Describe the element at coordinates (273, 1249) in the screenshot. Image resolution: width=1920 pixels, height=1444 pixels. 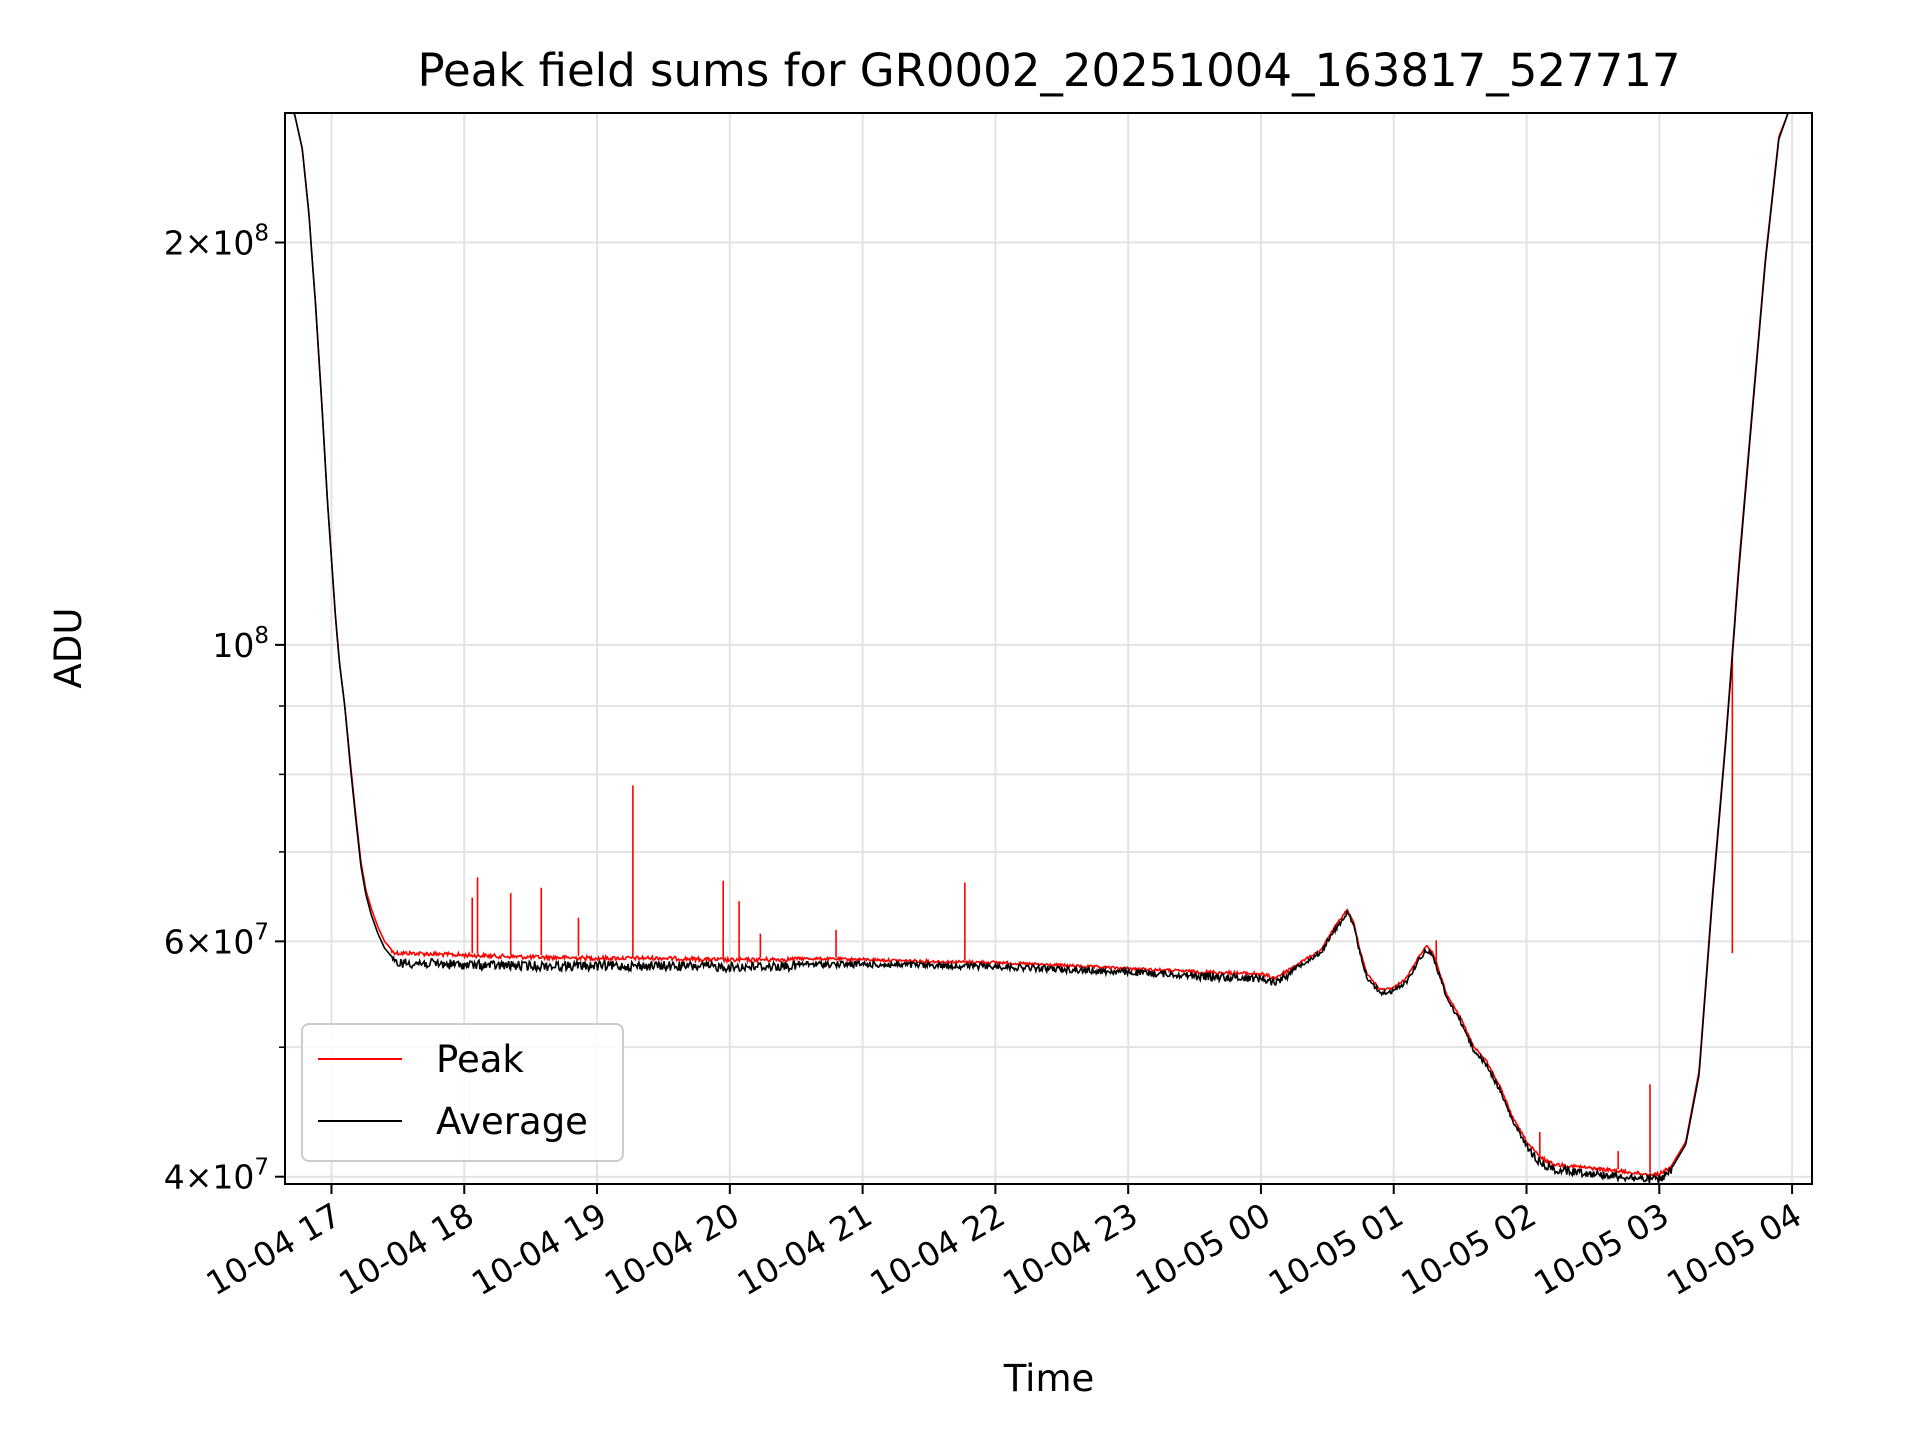
I see `x-tick-label: 10-04 17` at that location.